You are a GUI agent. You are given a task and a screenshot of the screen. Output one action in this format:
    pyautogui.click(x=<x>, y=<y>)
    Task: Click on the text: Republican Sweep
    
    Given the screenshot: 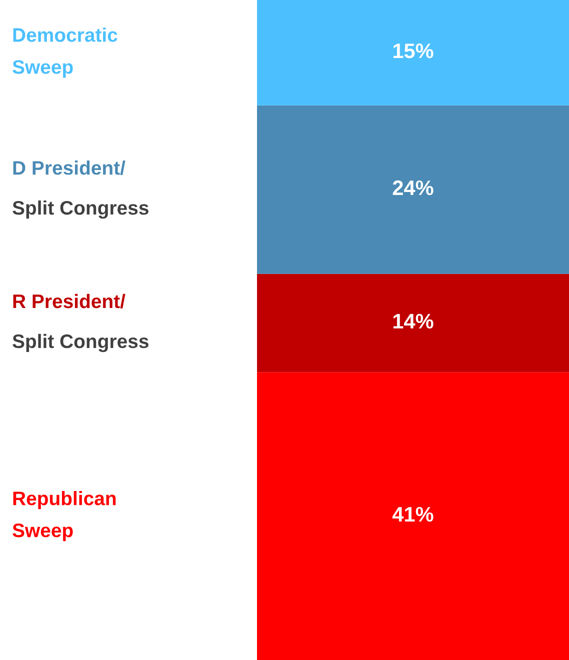 What is the action you would take?
    pyautogui.click(x=64, y=516)
    